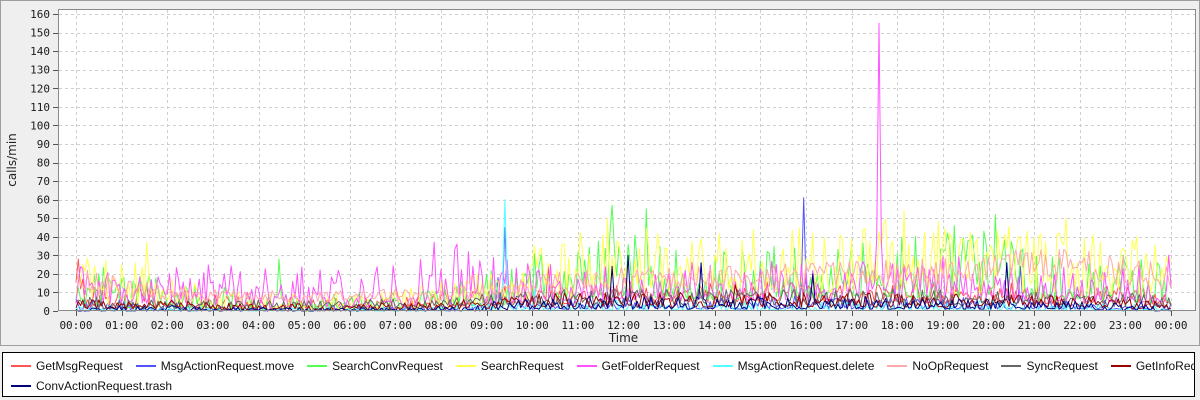  Describe the element at coordinates (1165, 366) in the screenshot. I see `legend-label: GetInfoRequest` at that location.